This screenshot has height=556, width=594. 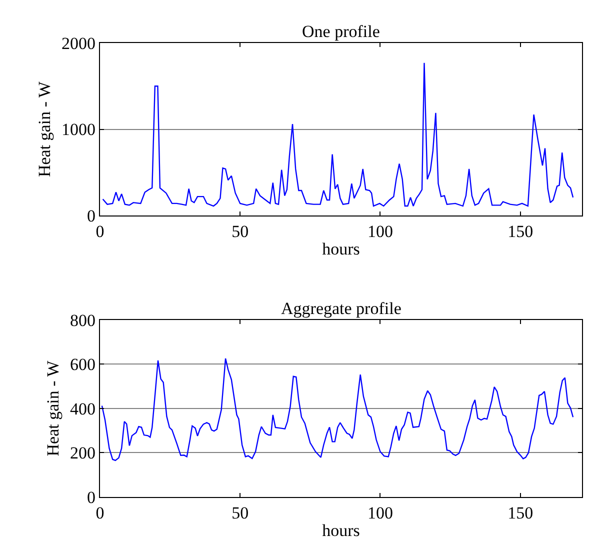 I want to click on y-tick-label: 400, so click(x=83, y=408).